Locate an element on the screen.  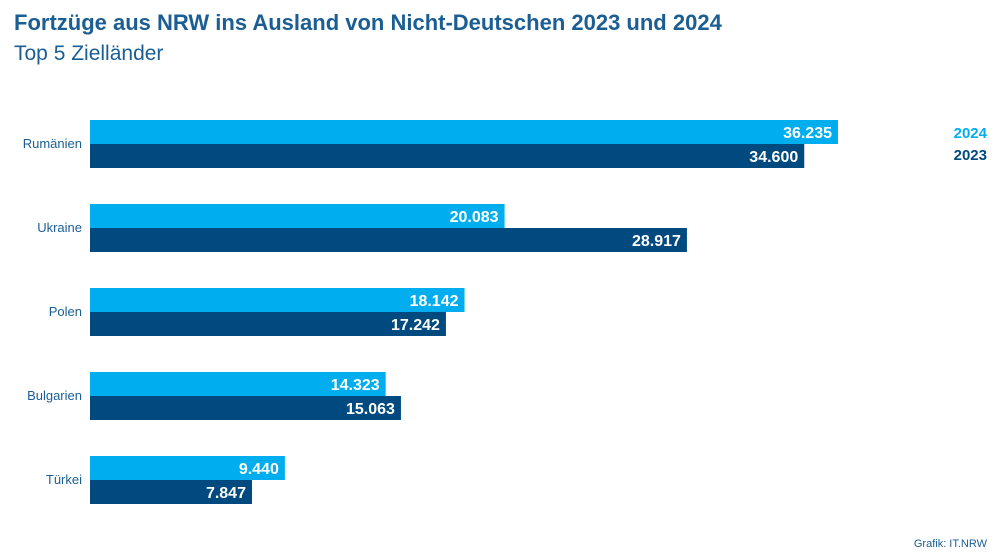
chart-subtitle: Top 5 Zielländer is located at coordinates (89, 53).